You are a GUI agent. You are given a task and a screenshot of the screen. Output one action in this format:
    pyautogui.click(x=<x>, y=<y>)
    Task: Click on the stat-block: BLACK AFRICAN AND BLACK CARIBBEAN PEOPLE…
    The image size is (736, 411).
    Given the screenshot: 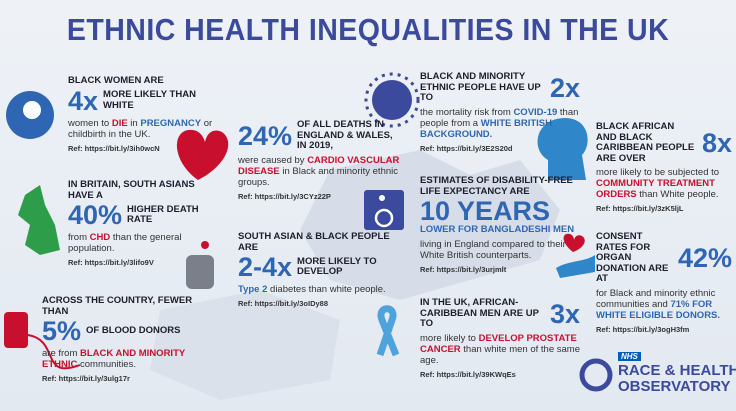 What is the action you would take?
    pyautogui.click(x=664, y=167)
    